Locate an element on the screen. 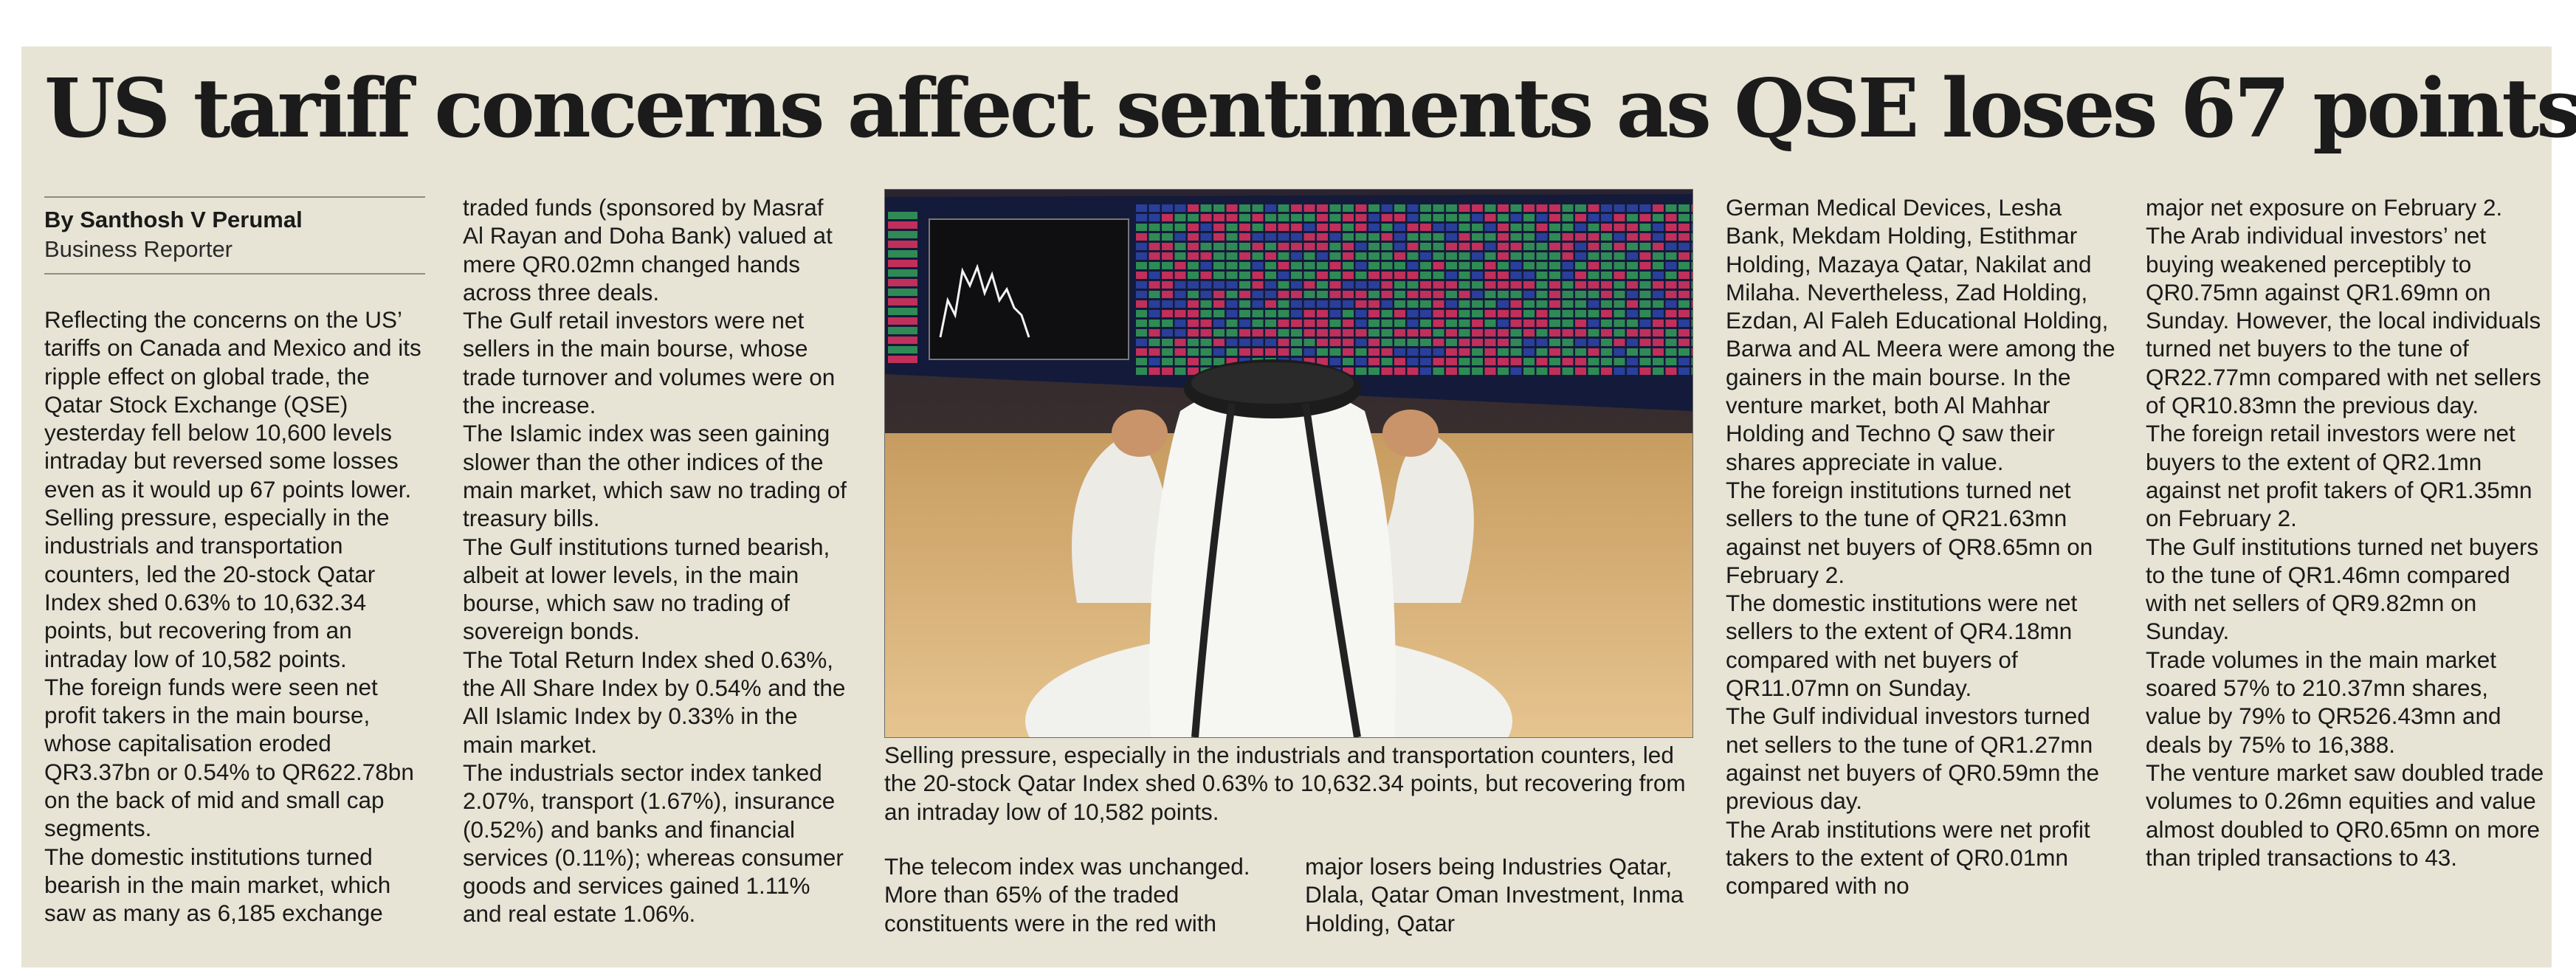 Image resolution: width=2576 pixels, height=980 pixels. byline: By Santhosh V Perumal Business Reporter is located at coordinates (235, 235).